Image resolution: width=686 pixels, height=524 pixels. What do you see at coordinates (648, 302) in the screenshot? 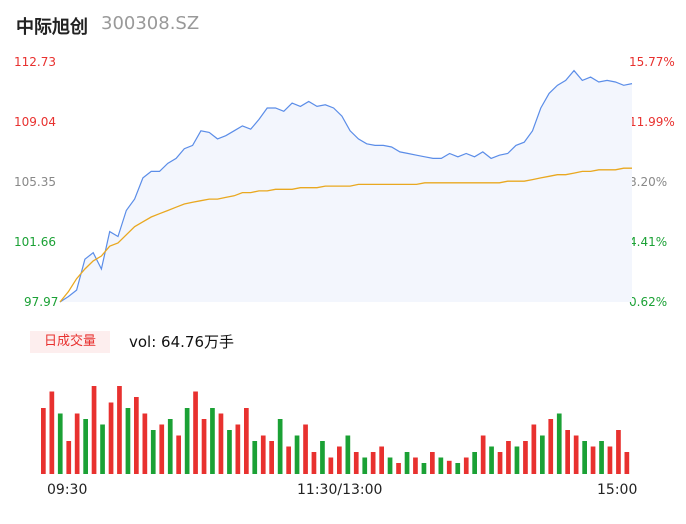
I see `pct-tick-label: 0.62%` at bounding box center [648, 302].